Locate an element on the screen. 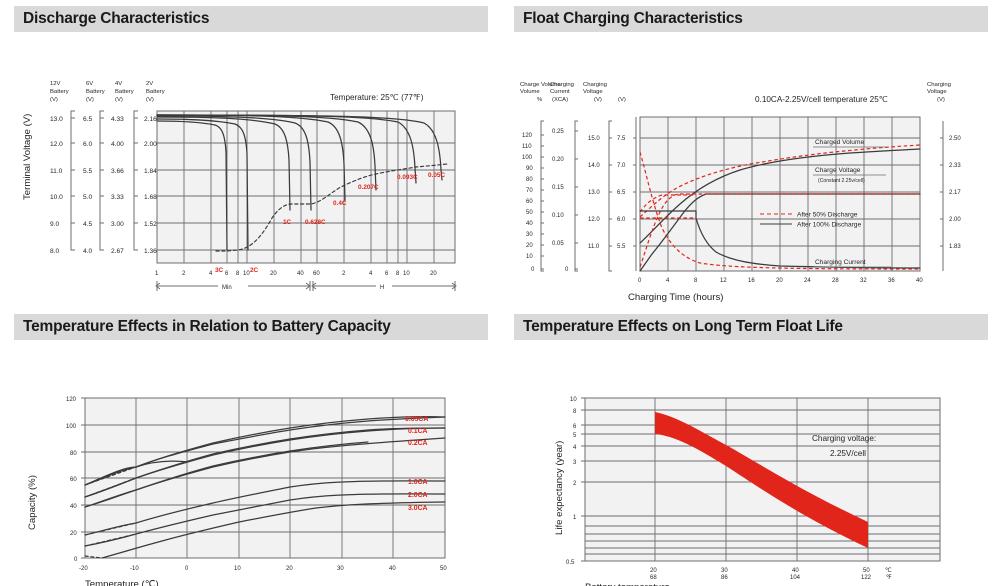 Image resolution: width=1000 pixels, height=586 pixels. svg-text: 1C is located at coordinates (287, 222).